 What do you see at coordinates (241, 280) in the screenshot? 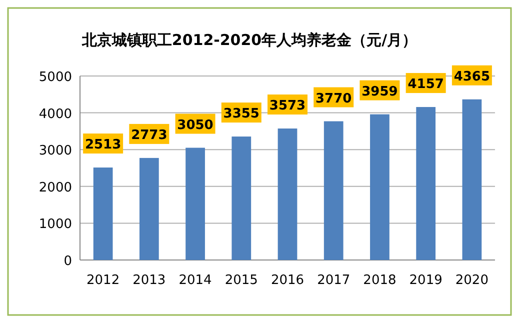
I see `x-tick-label: 2015` at bounding box center [241, 280].